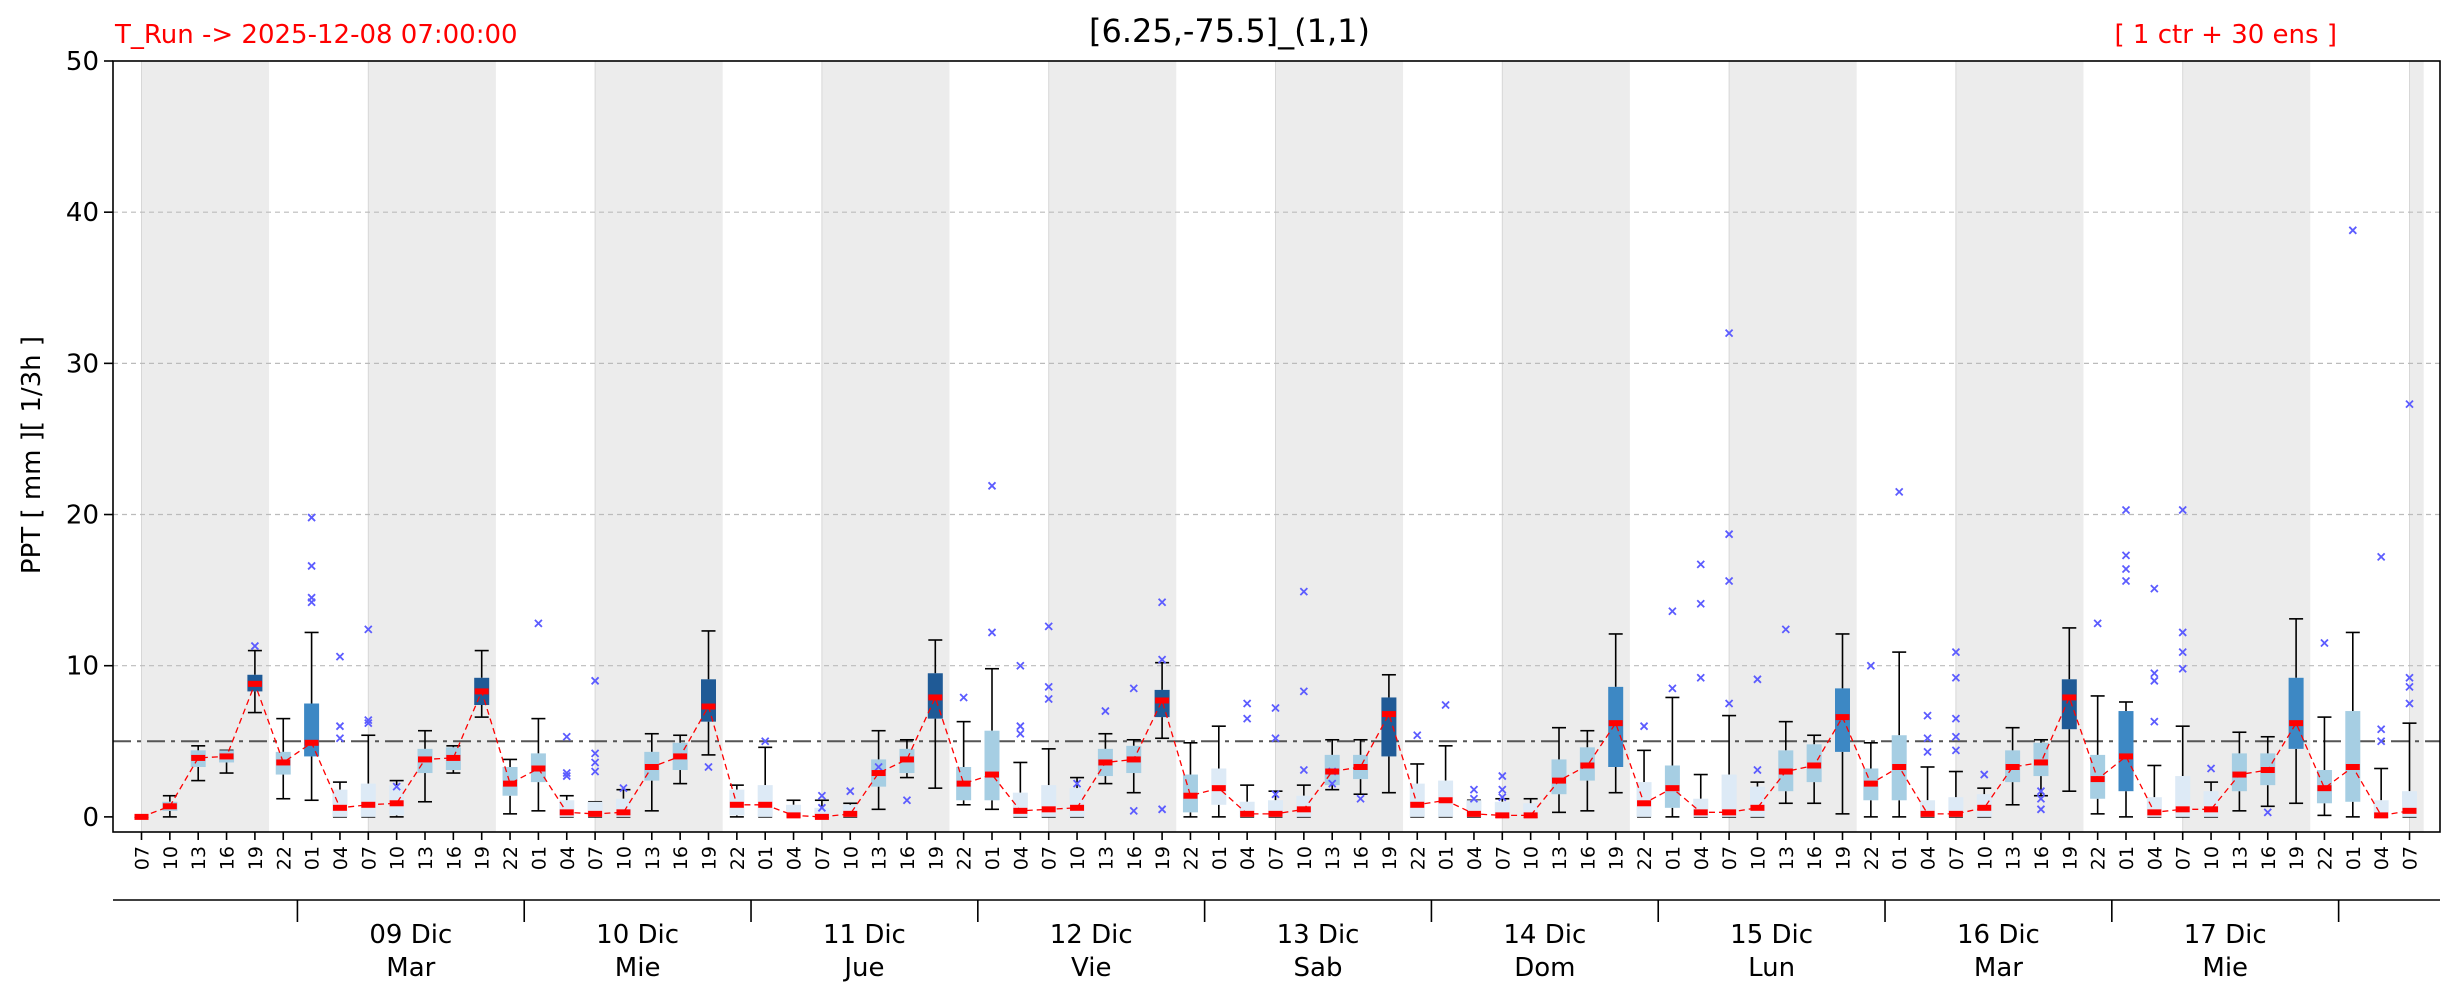  Describe the element at coordinates (1091, 968) in the screenshot. I see `day-weekday-label: Vie` at that location.